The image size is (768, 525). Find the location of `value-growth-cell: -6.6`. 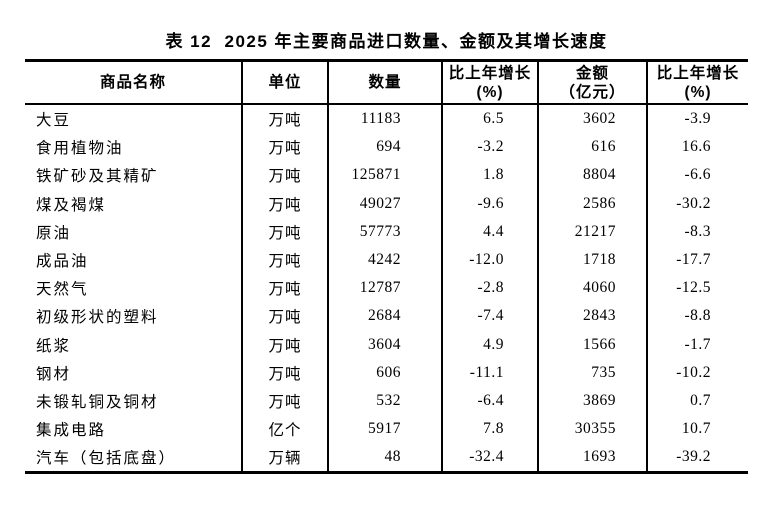

value-growth-cell: -6.6 is located at coordinates (697, 175).